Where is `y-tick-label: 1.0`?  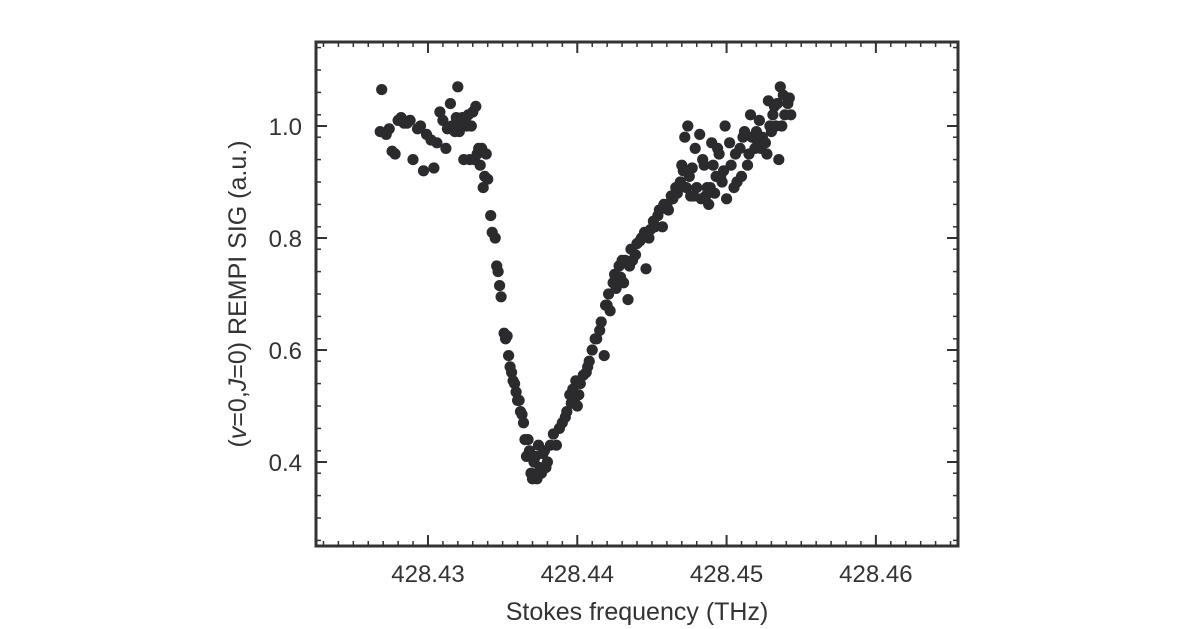
y-tick-label: 1.0 is located at coordinates (285, 127).